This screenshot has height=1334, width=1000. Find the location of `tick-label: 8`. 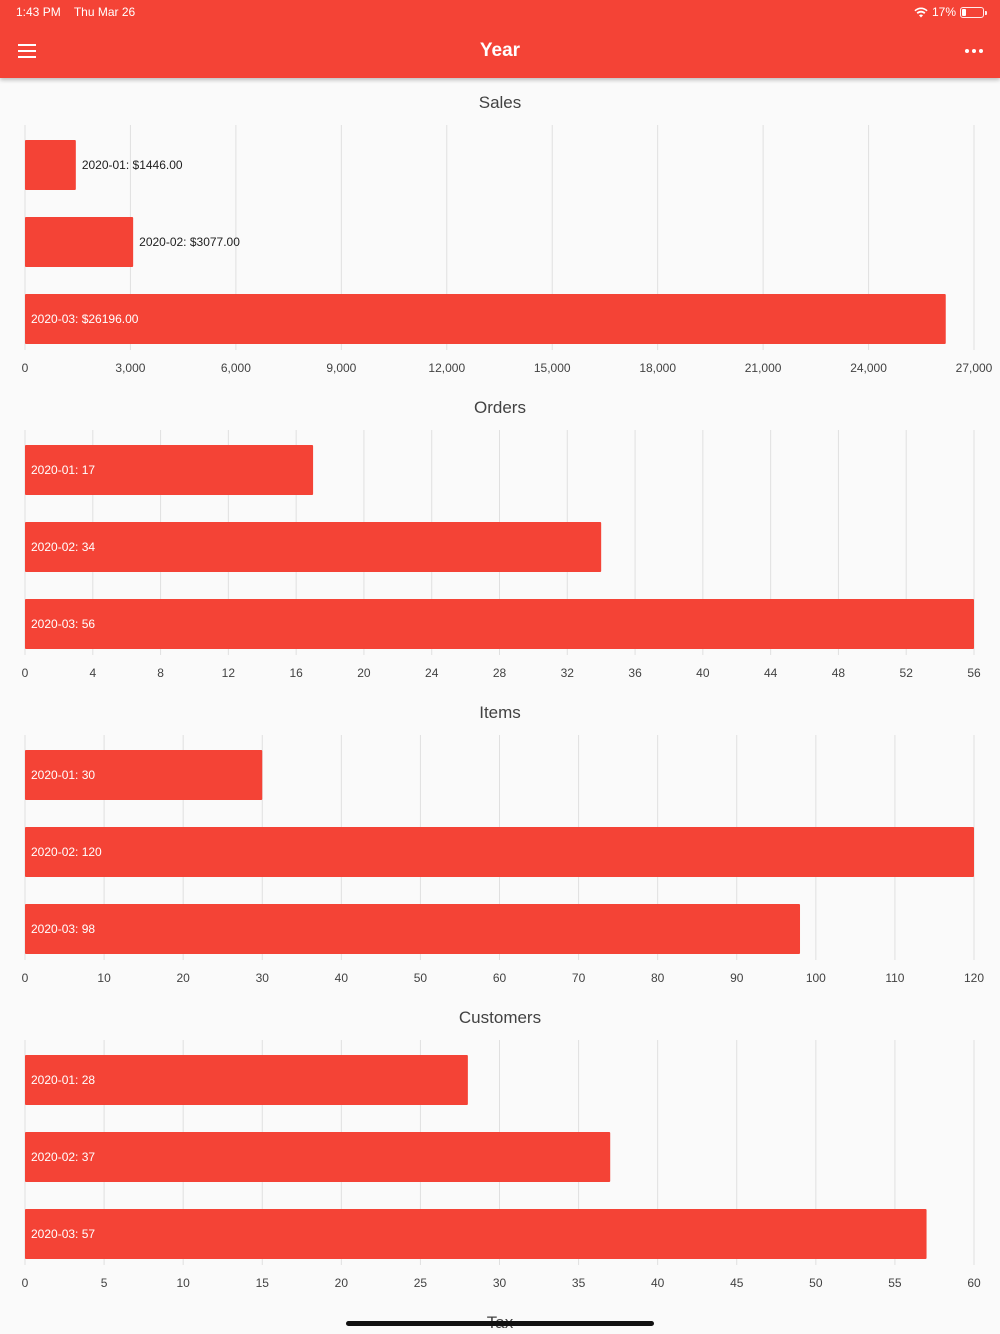

tick-label: 8 is located at coordinates (160, 673).